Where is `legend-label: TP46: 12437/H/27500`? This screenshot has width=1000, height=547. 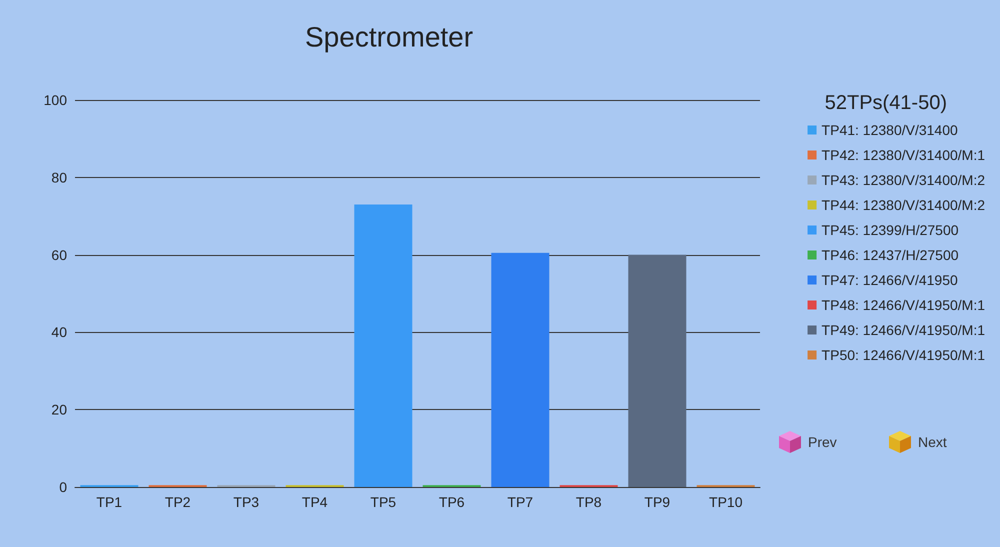 legend-label: TP46: 12437/H/27500 is located at coordinates (890, 255).